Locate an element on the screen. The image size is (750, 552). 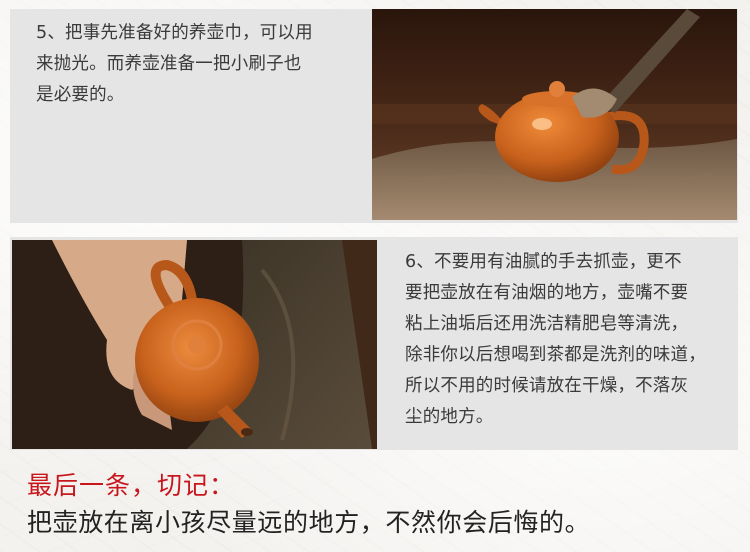
step6-line: 6、不要用有油腻的手去抓壶，更不 is located at coordinates (543, 262).